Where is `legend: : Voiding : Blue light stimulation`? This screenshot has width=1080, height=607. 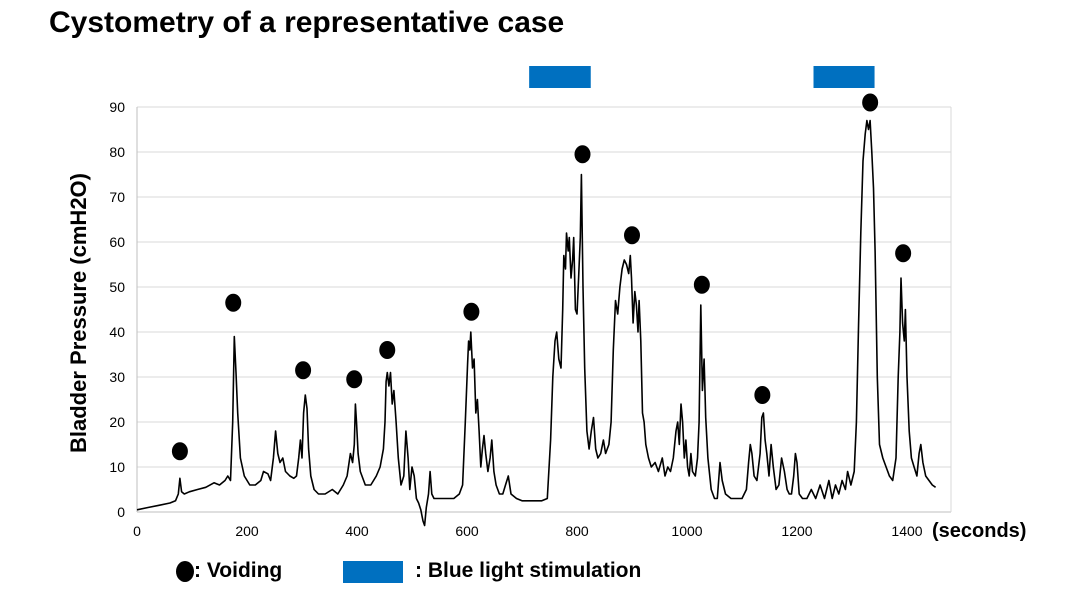 legend: : Voiding : Blue light stimulation is located at coordinates (436, 572).